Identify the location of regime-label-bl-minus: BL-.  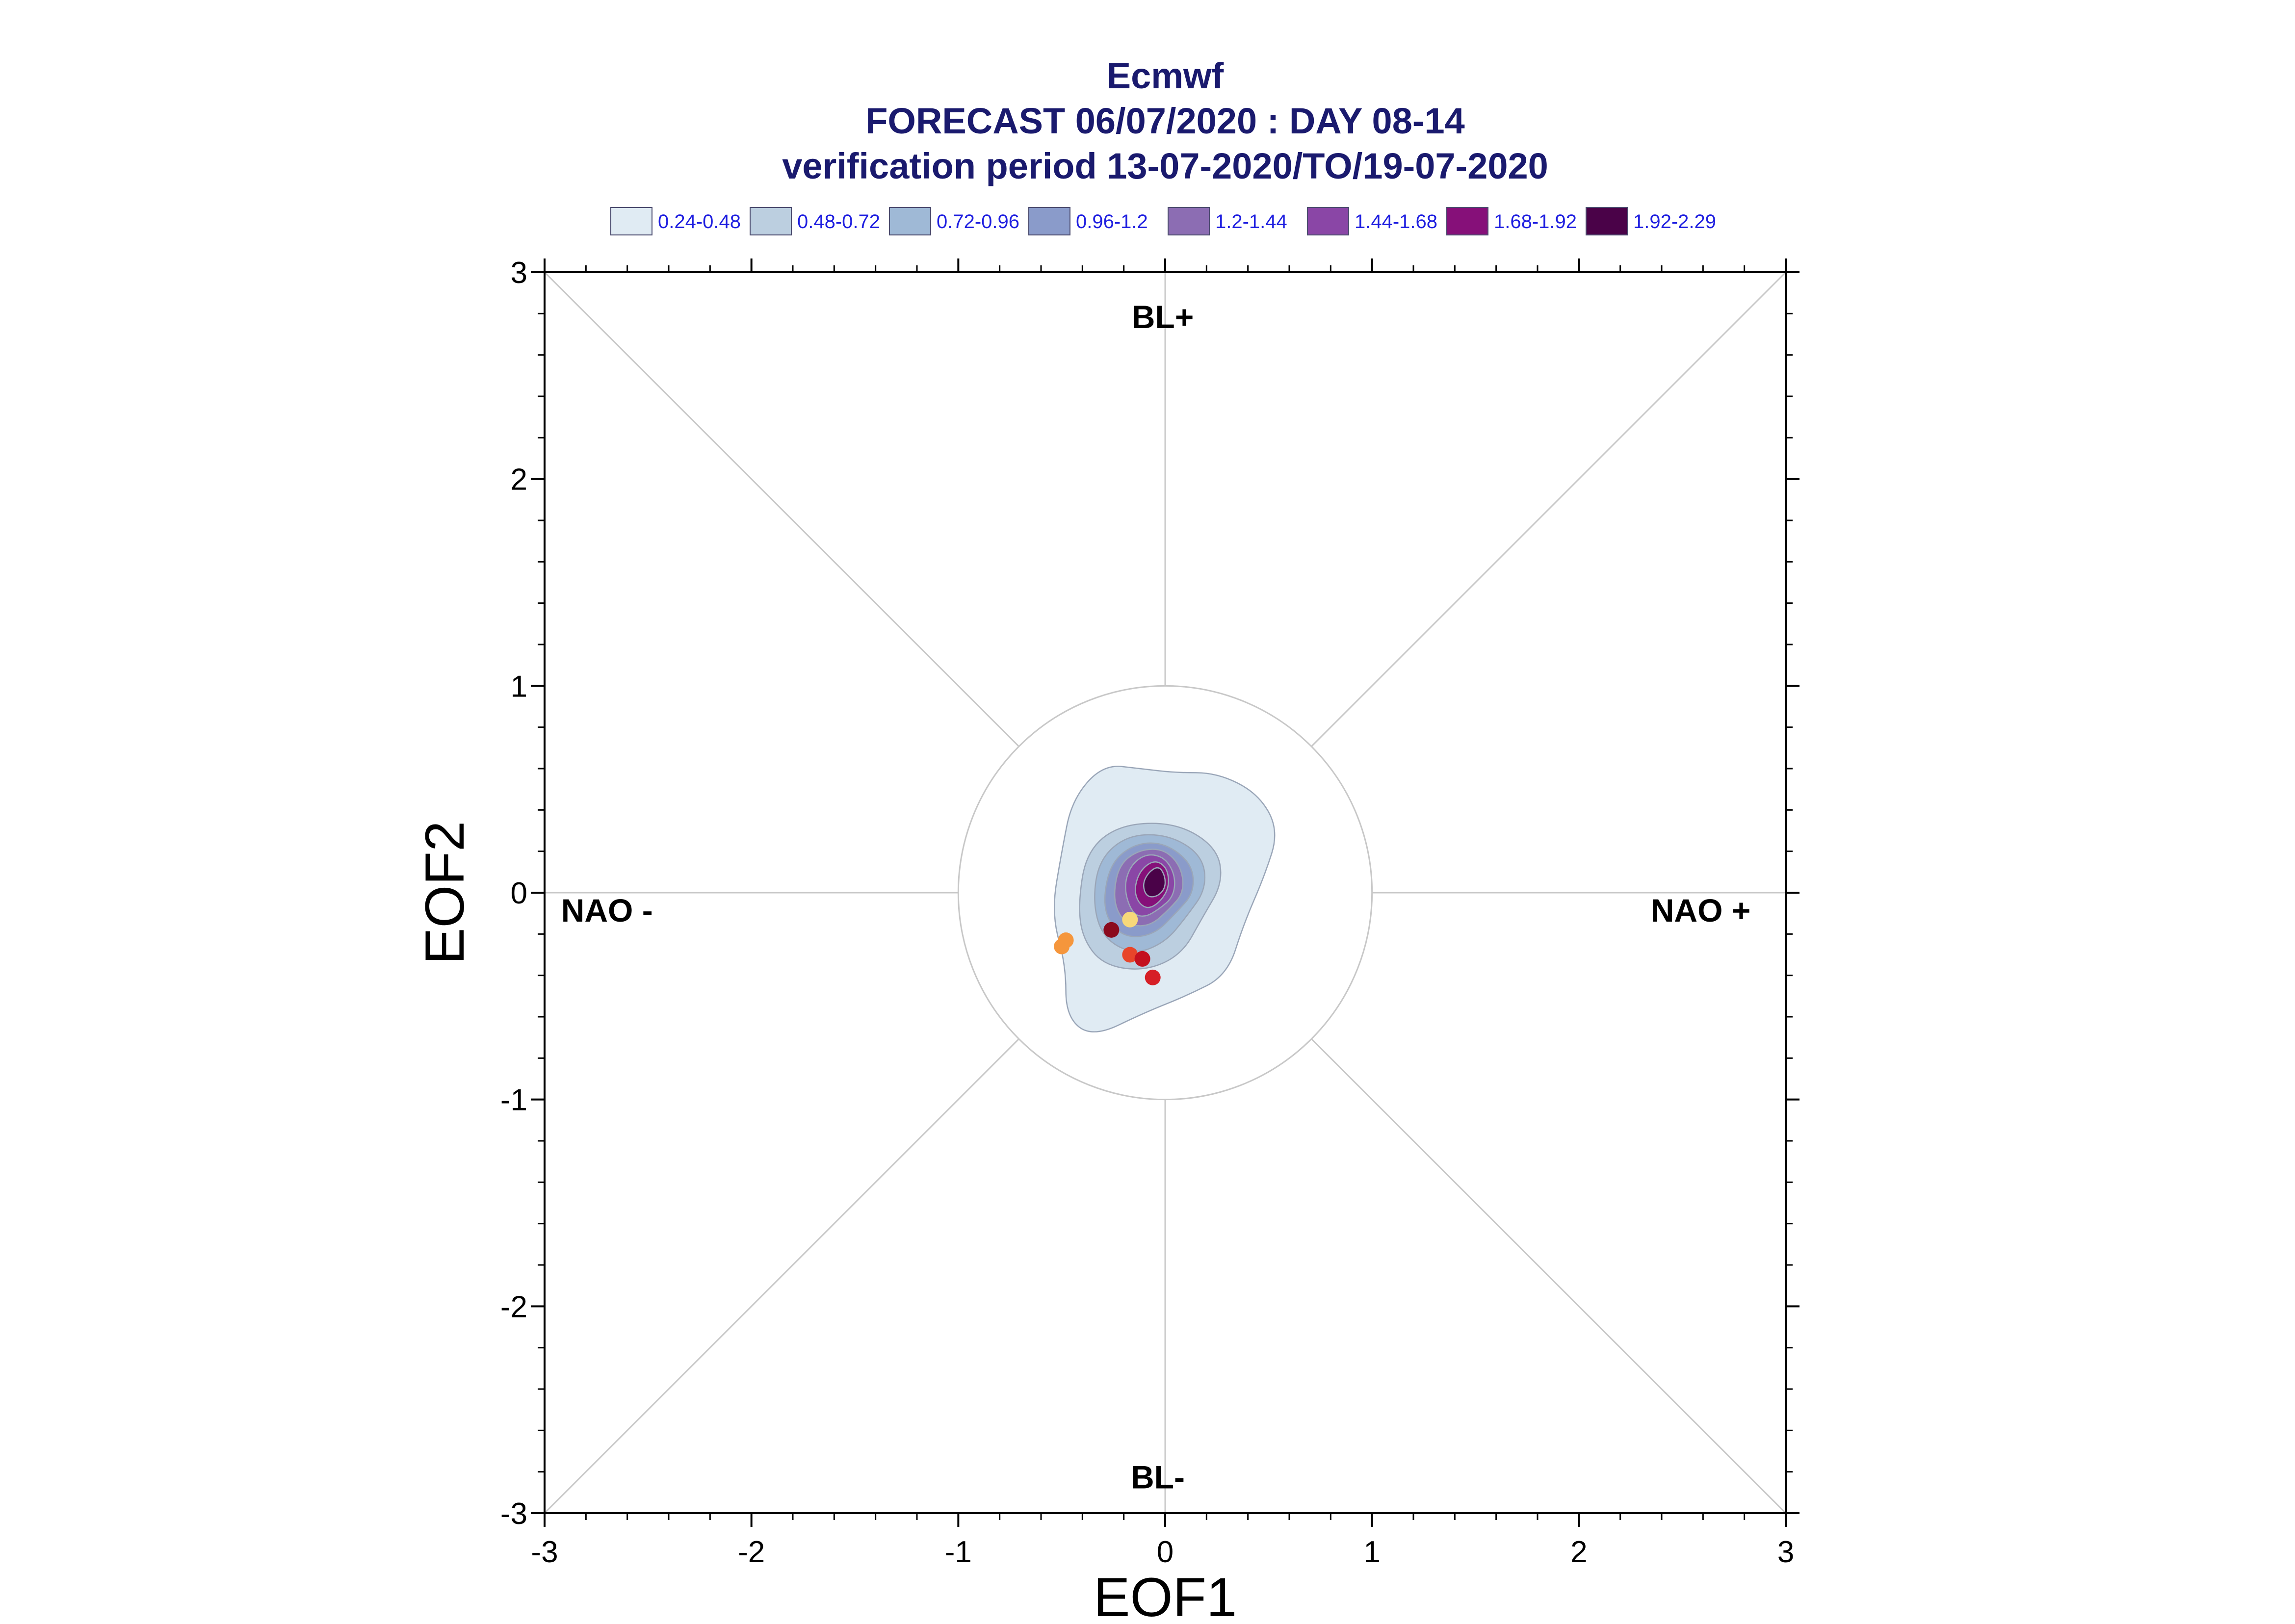
(1158, 1477).